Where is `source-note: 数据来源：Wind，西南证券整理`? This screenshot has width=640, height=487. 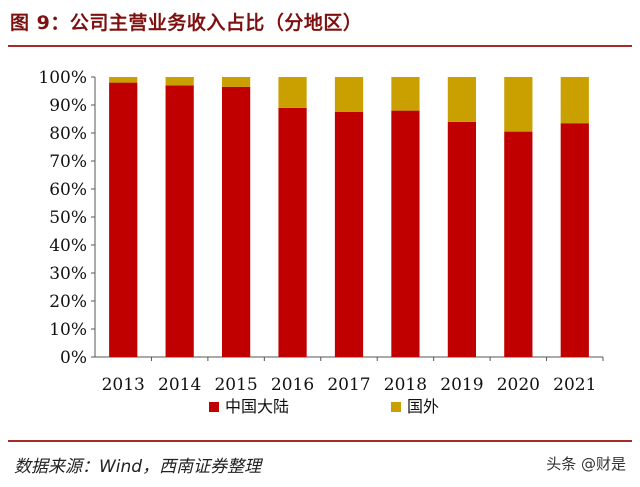
source-note: 数据来源：Wind，西南证券整理 is located at coordinates (138, 467).